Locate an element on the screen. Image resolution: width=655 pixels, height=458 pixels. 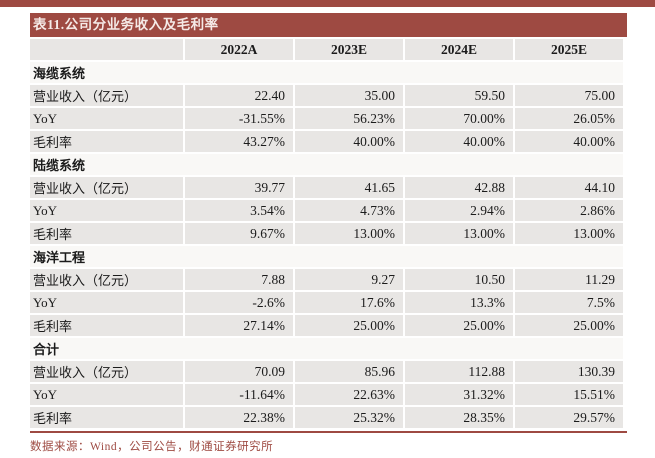
table-row: 营业收入（亿元） 70.09 85.96 112.88 130.39 is located at coordinates (326, 371).